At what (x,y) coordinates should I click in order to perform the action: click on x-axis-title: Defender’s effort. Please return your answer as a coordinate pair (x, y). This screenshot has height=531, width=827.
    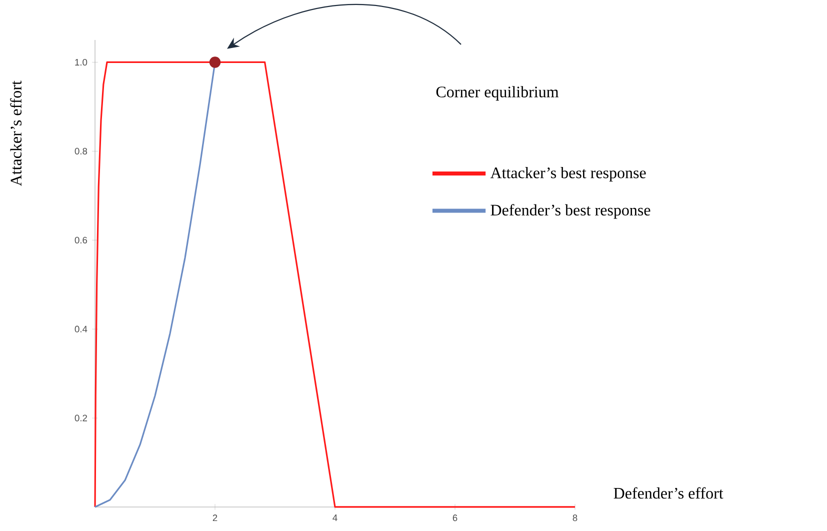
    Looking at the image, I should click on (669, 493).